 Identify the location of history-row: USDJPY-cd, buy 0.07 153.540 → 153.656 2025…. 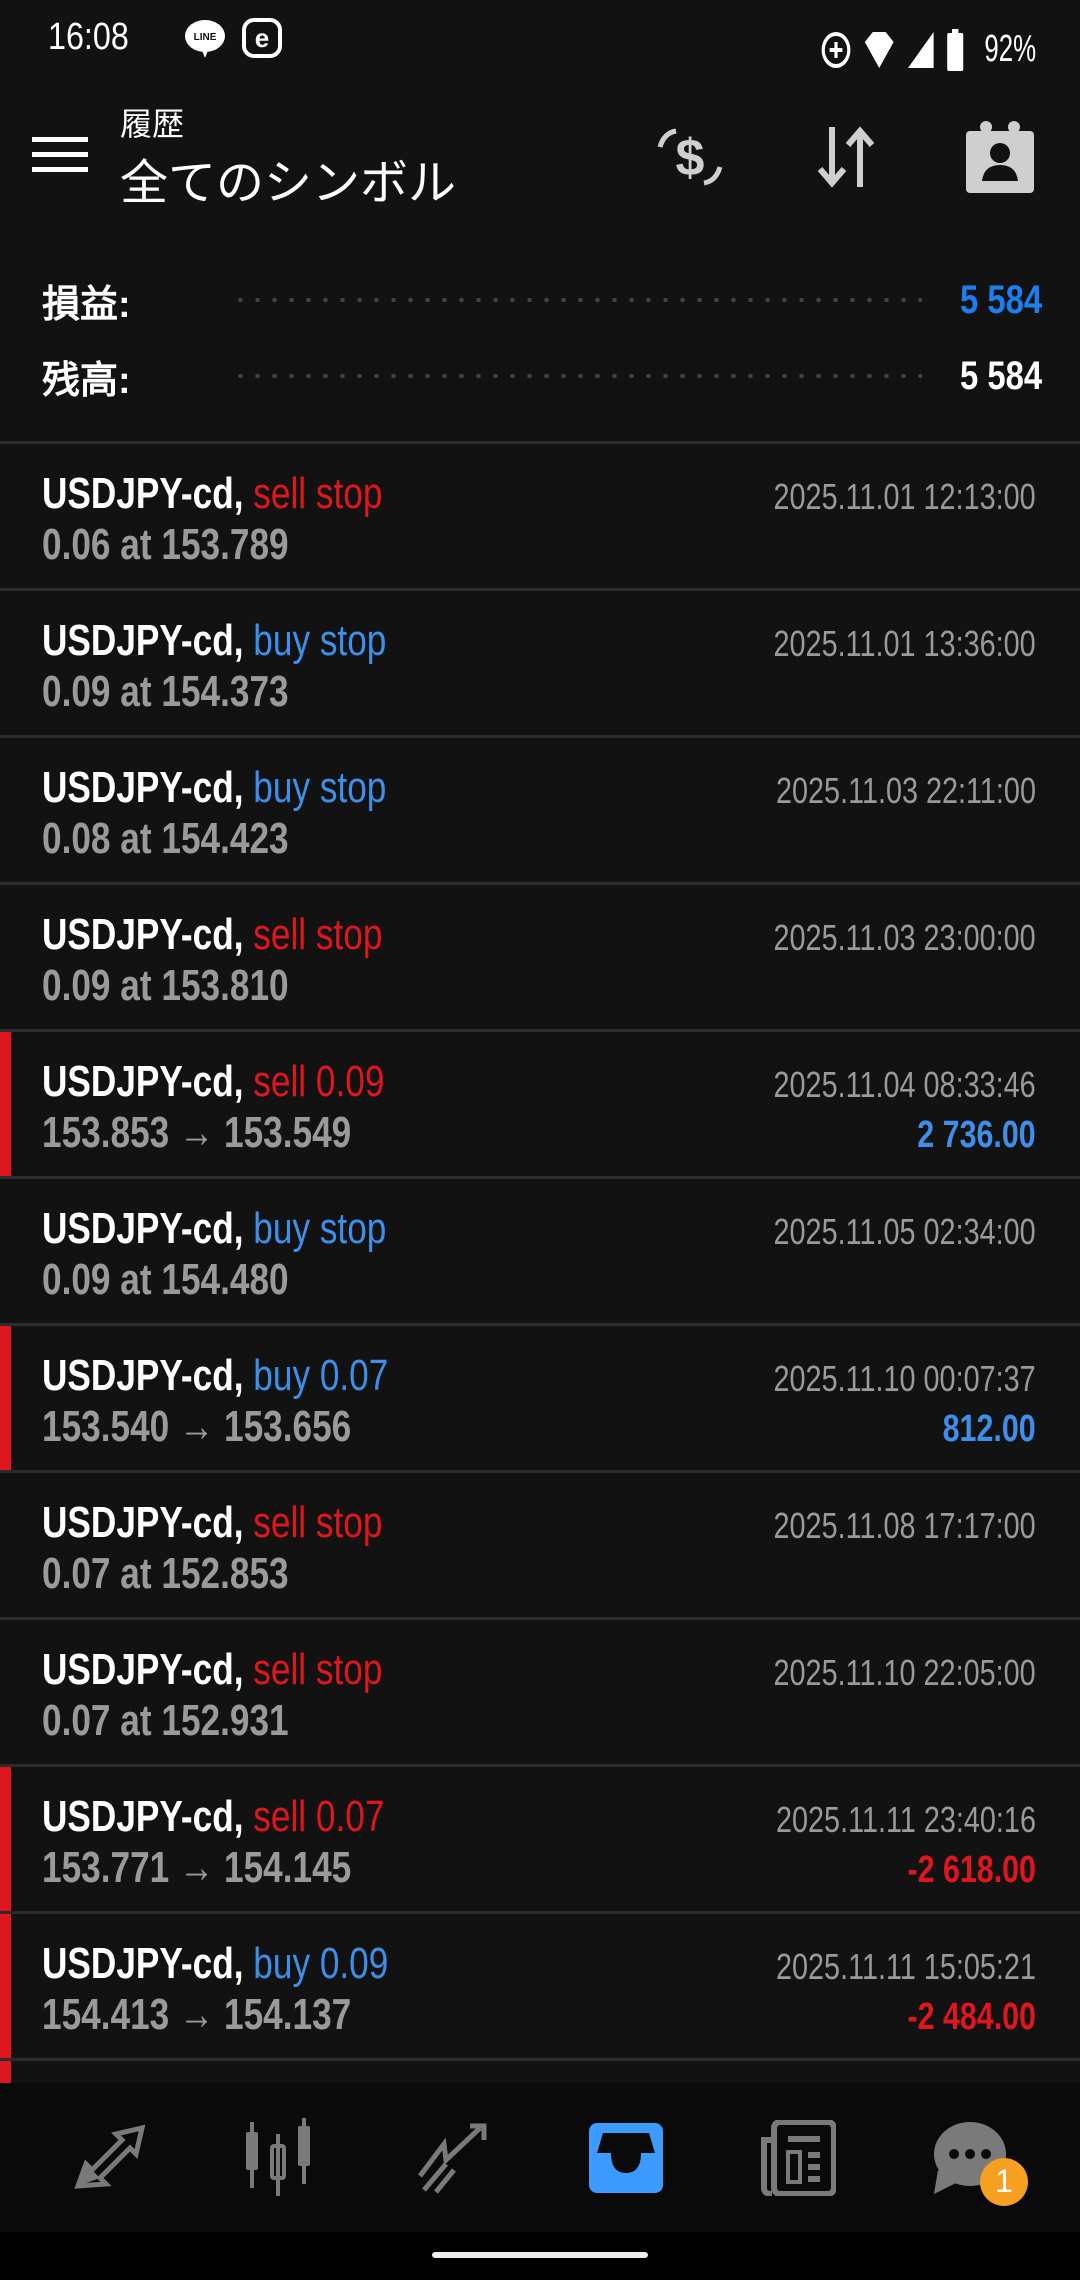
(540, 1399).